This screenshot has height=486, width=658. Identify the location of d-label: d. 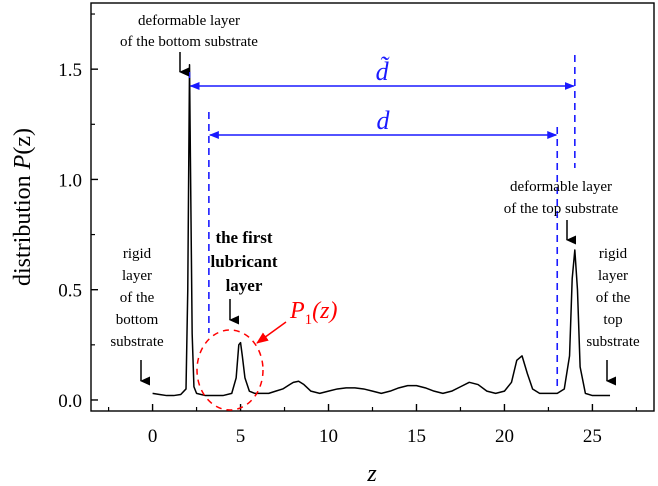
(384, 120).